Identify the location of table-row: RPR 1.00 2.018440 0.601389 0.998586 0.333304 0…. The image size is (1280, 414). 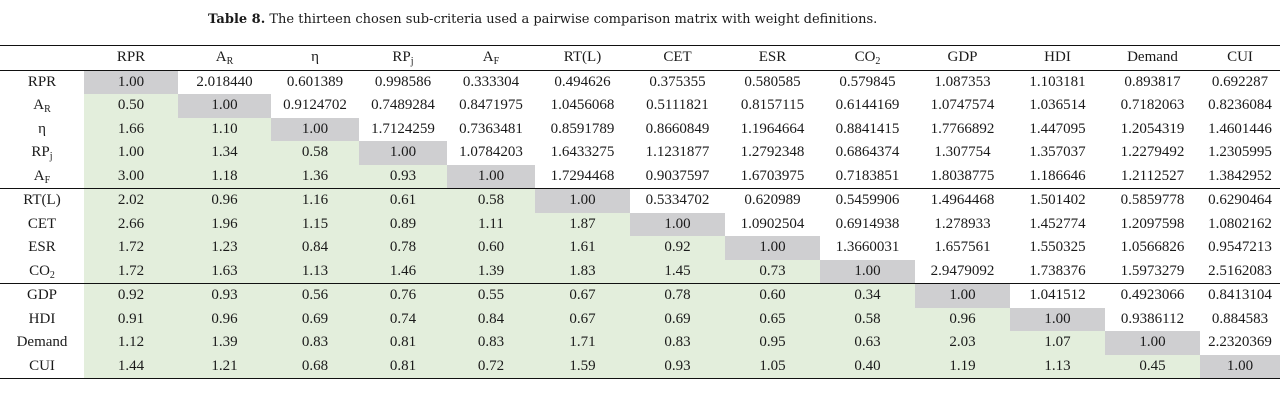
(640, 82).